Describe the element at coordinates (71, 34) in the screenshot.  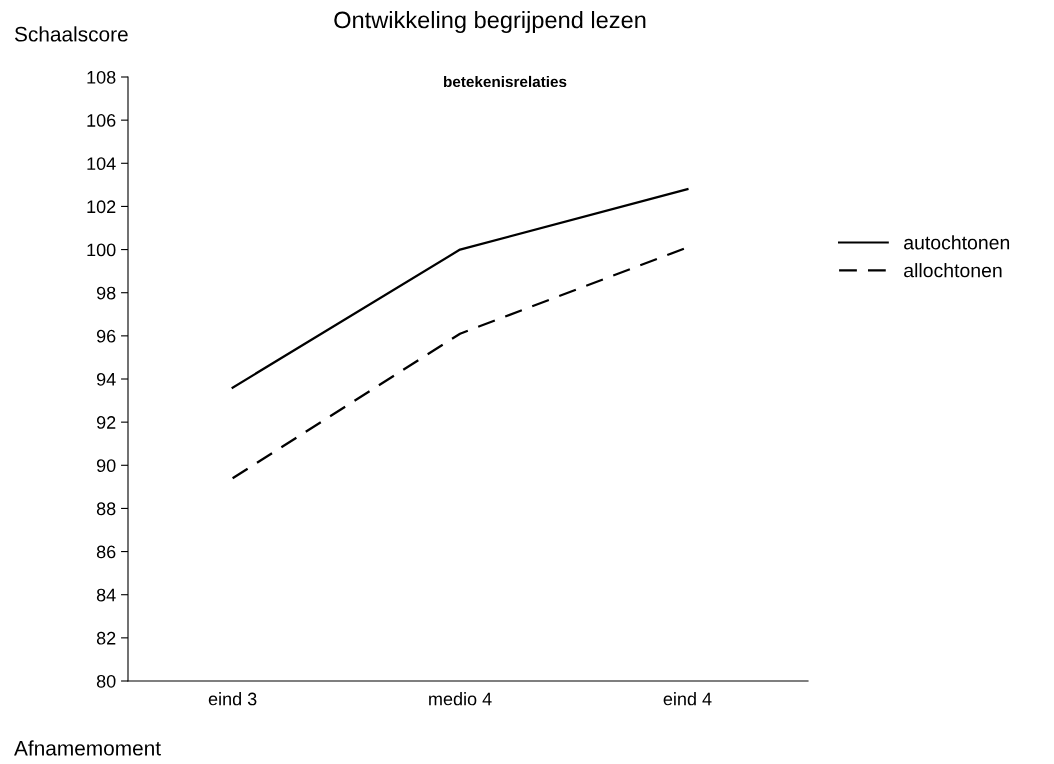
I see `y-axis-title: Schaalscore` at that location.